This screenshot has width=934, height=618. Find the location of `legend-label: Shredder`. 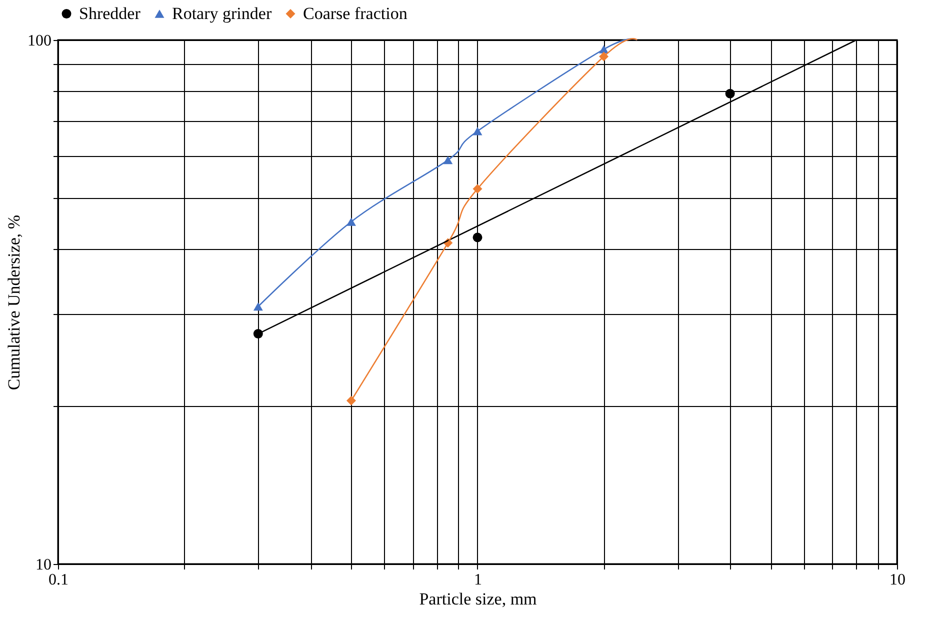

legend-label: Shredder is located at coordinates (110, 13).